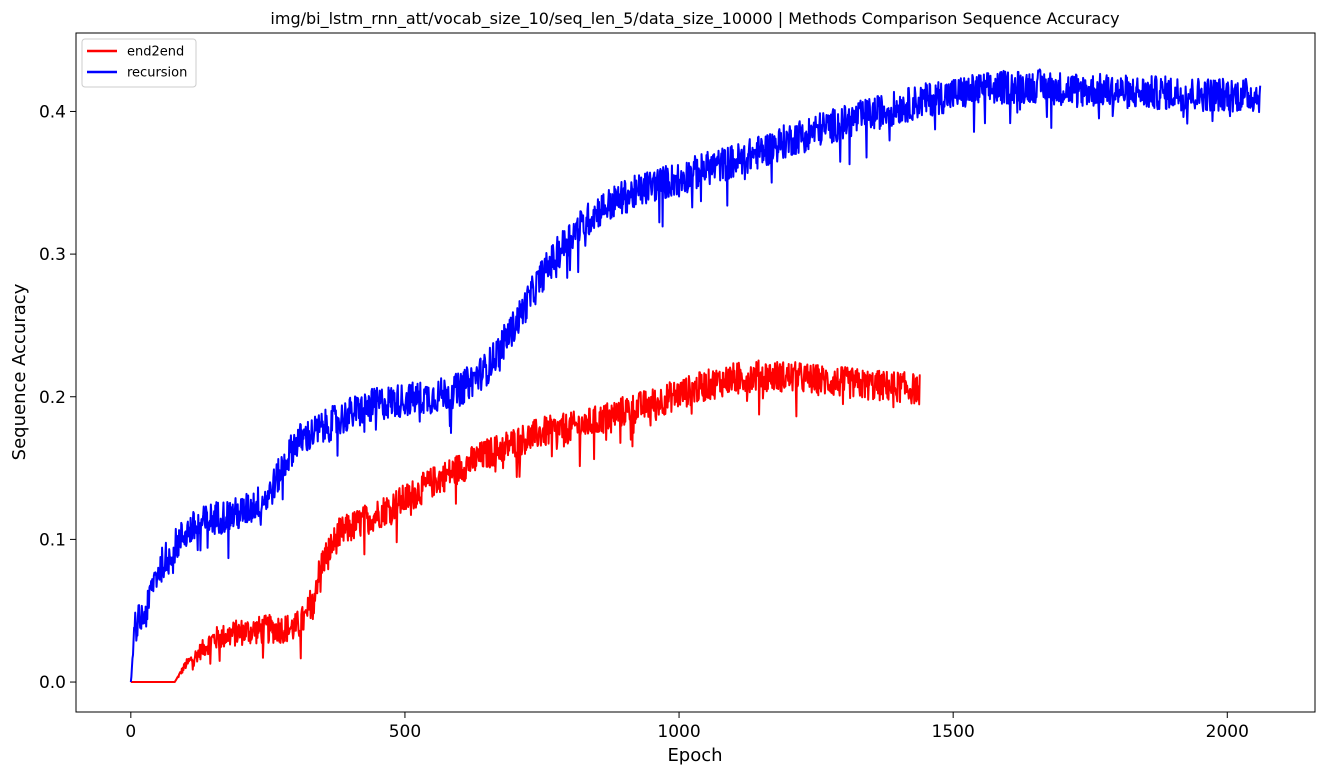  What do you see at coordinates (52, 540) in the screenshot?
I see `y-tick-label: 0.1` at bounding box center [52, 540].